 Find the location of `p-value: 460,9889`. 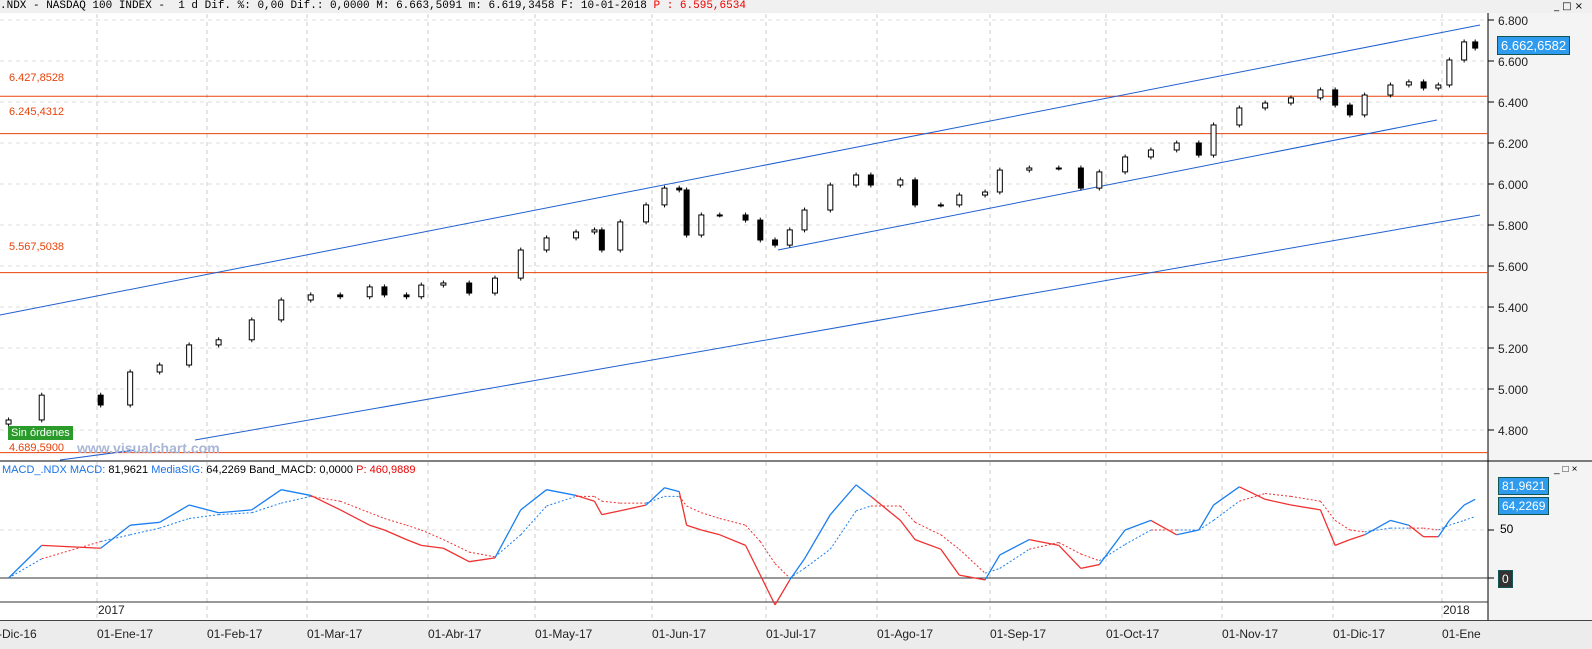

p-value: 460,9889 is located at coordinates (392, 470).